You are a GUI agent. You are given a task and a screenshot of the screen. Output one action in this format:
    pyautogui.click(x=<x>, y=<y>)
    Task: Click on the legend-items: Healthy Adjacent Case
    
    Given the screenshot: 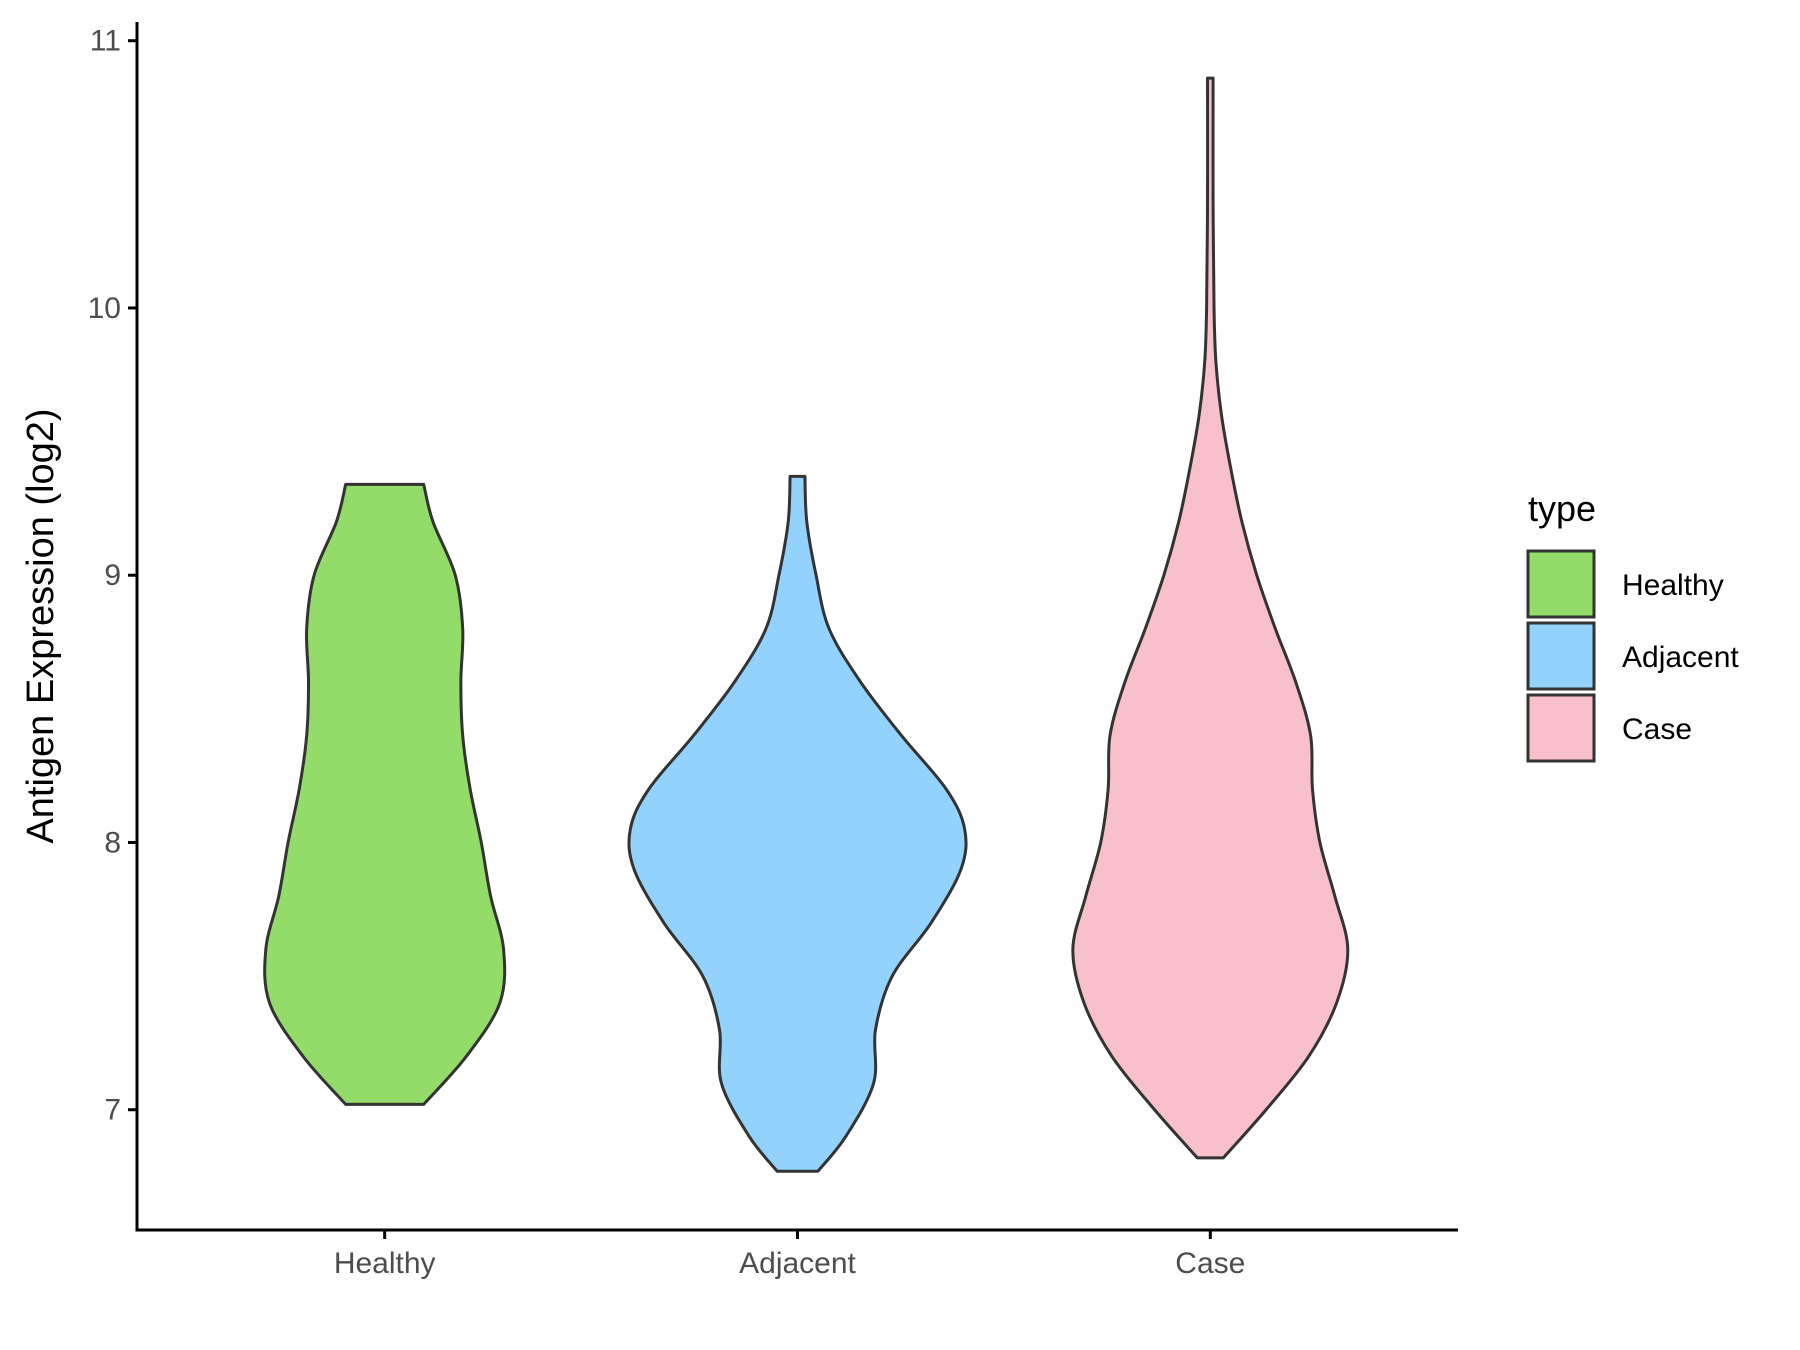 What is the action you would take?
    pyautogui.click(x=1632, y=656)
    